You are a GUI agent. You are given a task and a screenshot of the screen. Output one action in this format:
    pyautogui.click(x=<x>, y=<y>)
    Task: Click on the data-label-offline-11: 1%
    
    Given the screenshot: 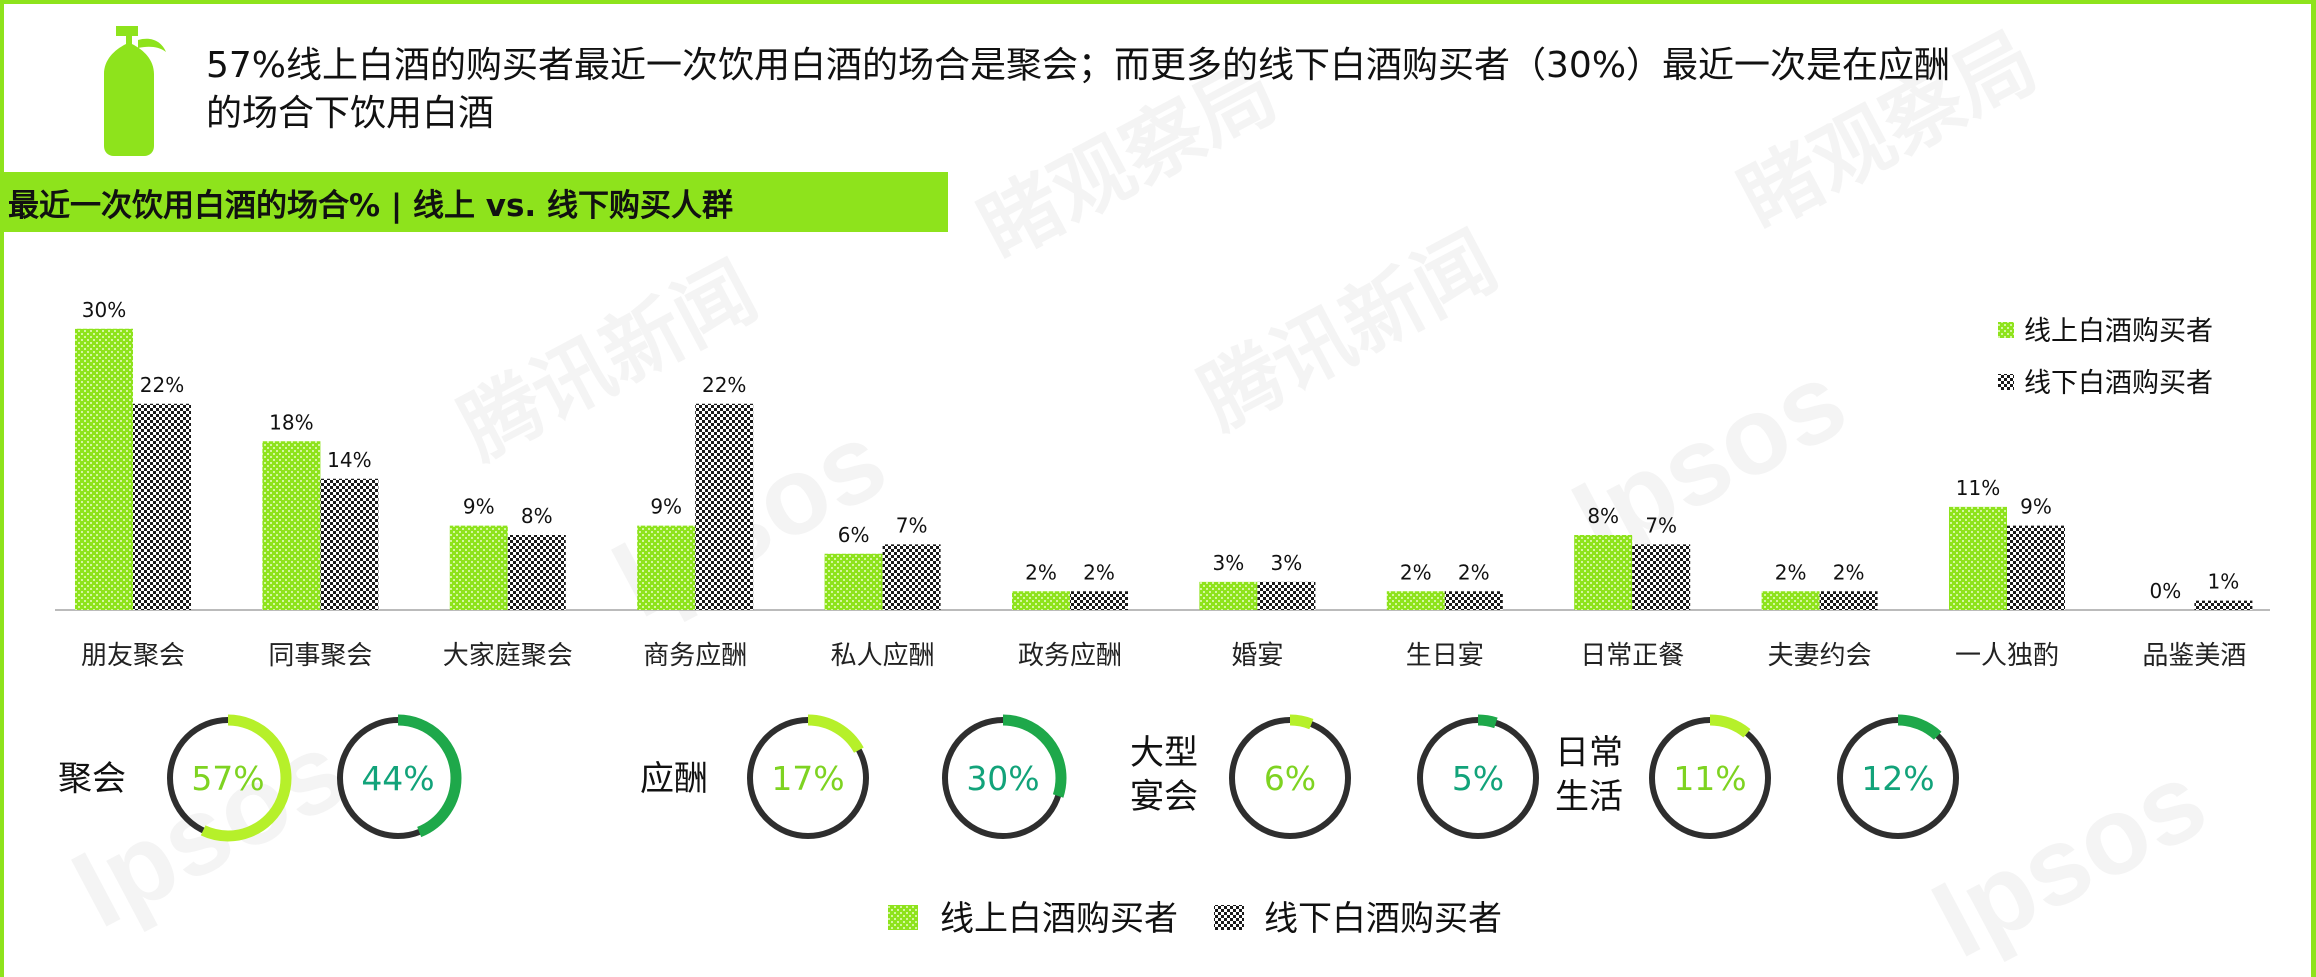 What is the action you would take?
    pyautogui.click(x=2224, y=582)
    